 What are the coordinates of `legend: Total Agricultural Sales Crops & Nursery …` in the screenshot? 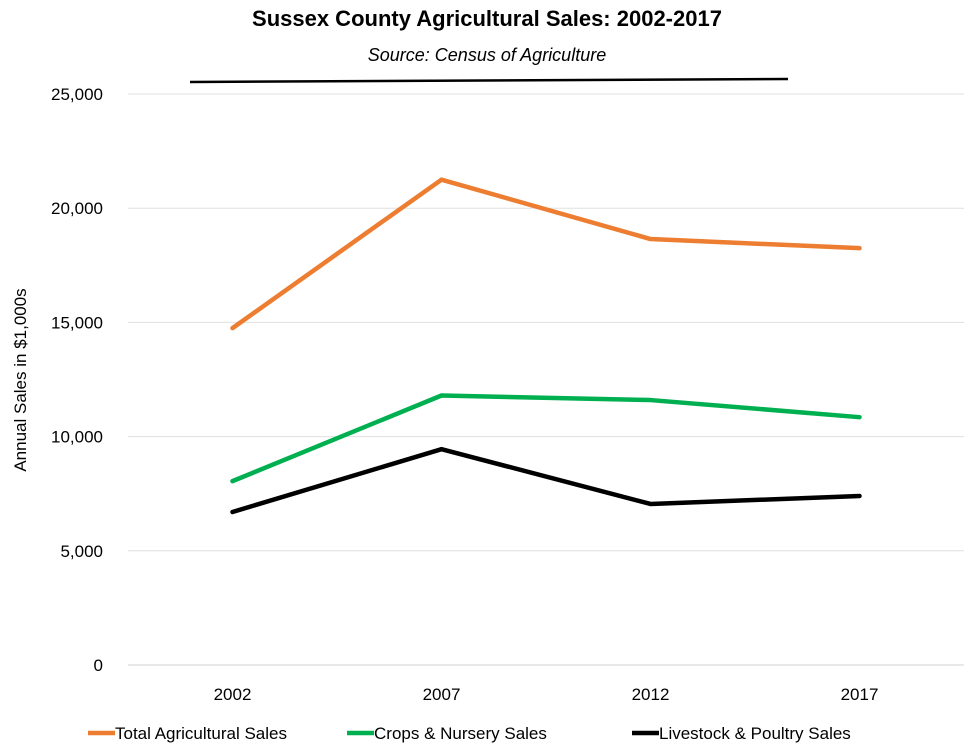 It's located at (469, 733).